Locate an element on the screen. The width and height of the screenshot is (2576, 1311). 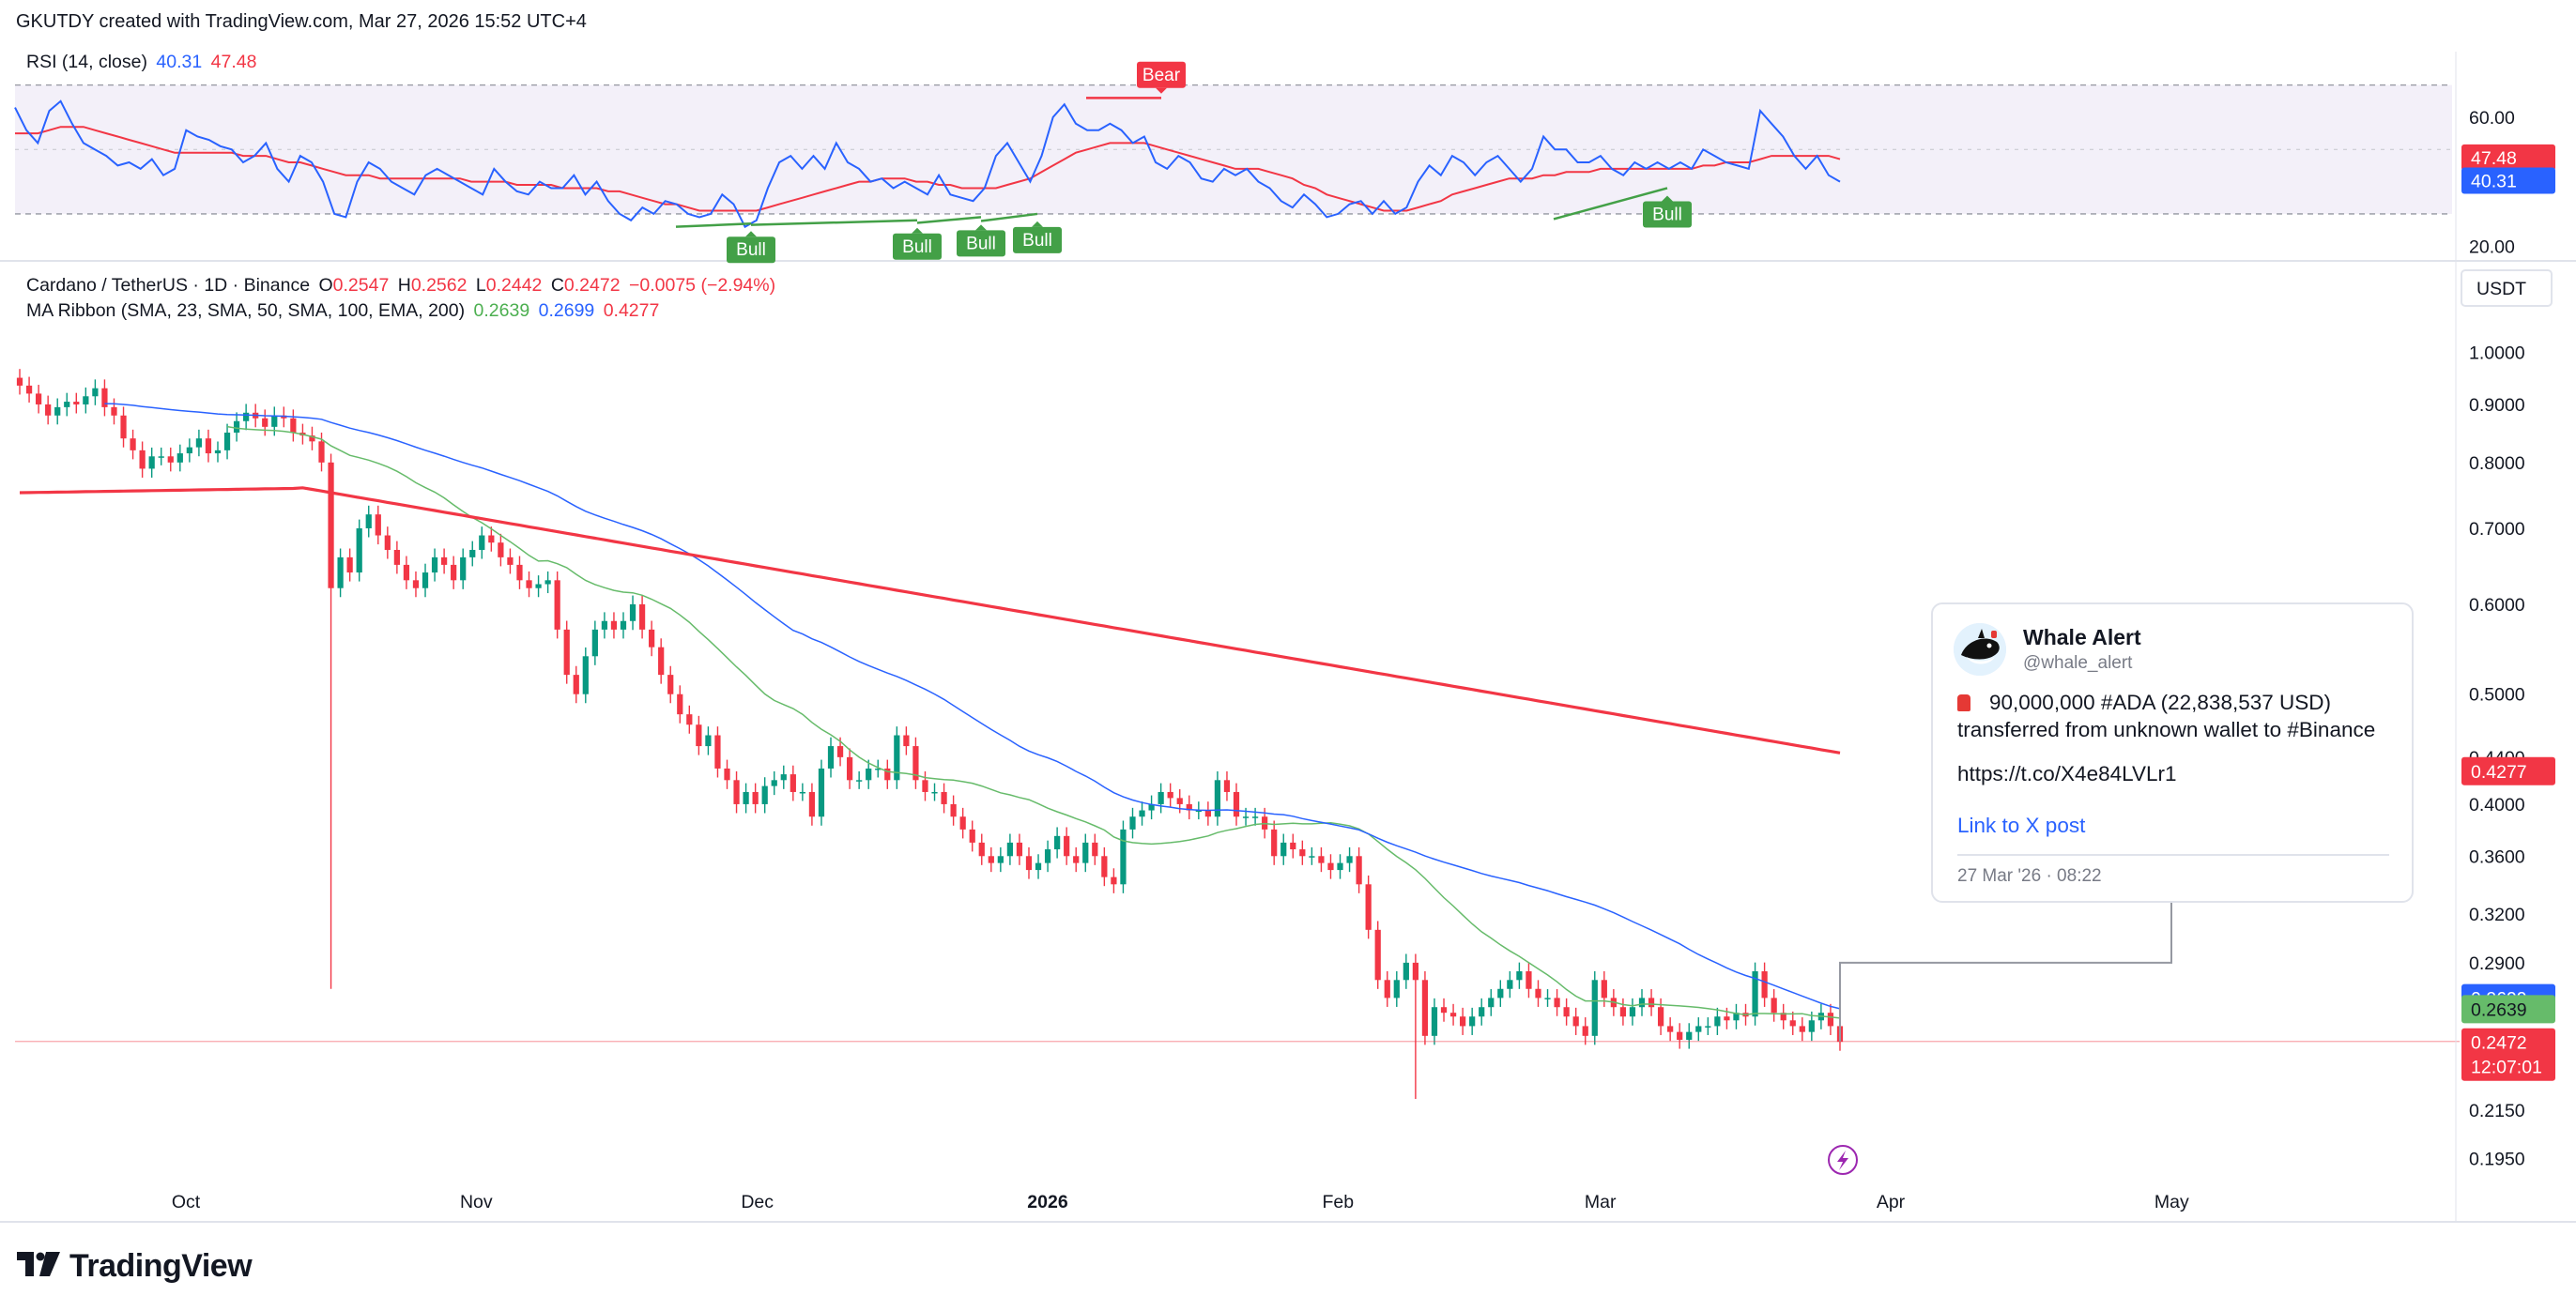
price-axis-tick: 0.5000 is located at coordinates (2497, 695).